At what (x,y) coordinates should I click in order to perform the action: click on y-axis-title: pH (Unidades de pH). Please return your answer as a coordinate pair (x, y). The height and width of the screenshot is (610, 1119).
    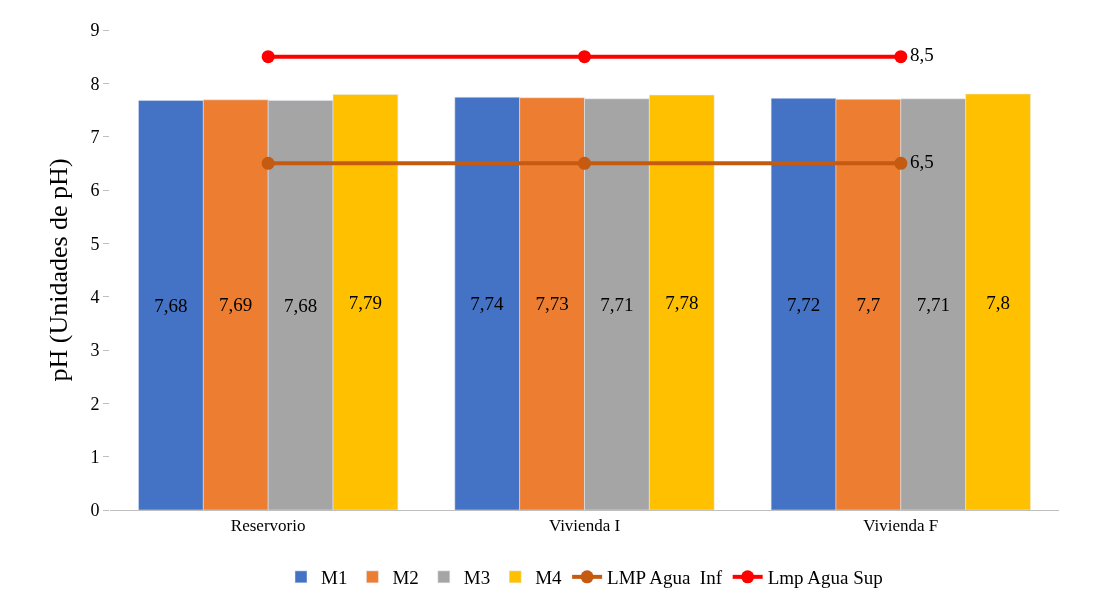
    Looking at the image, I should click on (58, 270).